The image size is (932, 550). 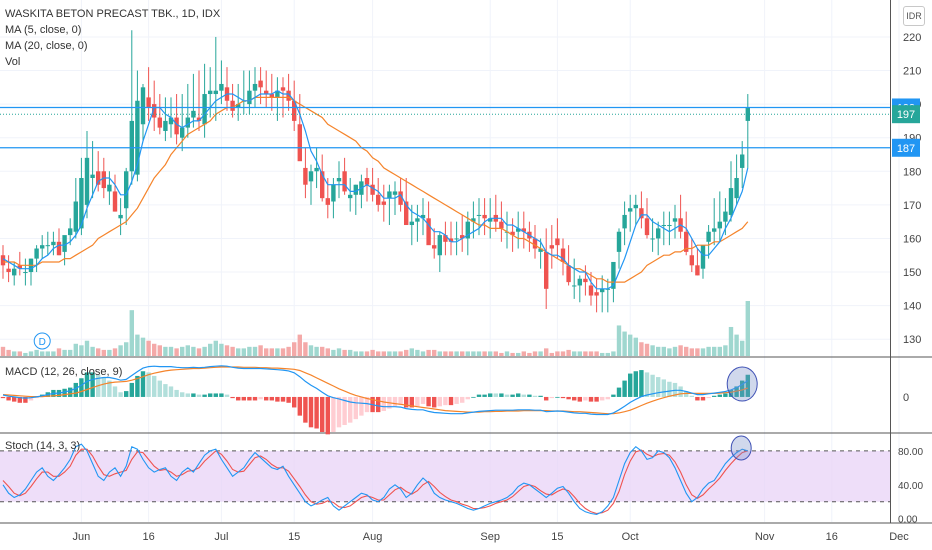 I want to click on volume-legend-label: Vol, so click(x=13, y=62).